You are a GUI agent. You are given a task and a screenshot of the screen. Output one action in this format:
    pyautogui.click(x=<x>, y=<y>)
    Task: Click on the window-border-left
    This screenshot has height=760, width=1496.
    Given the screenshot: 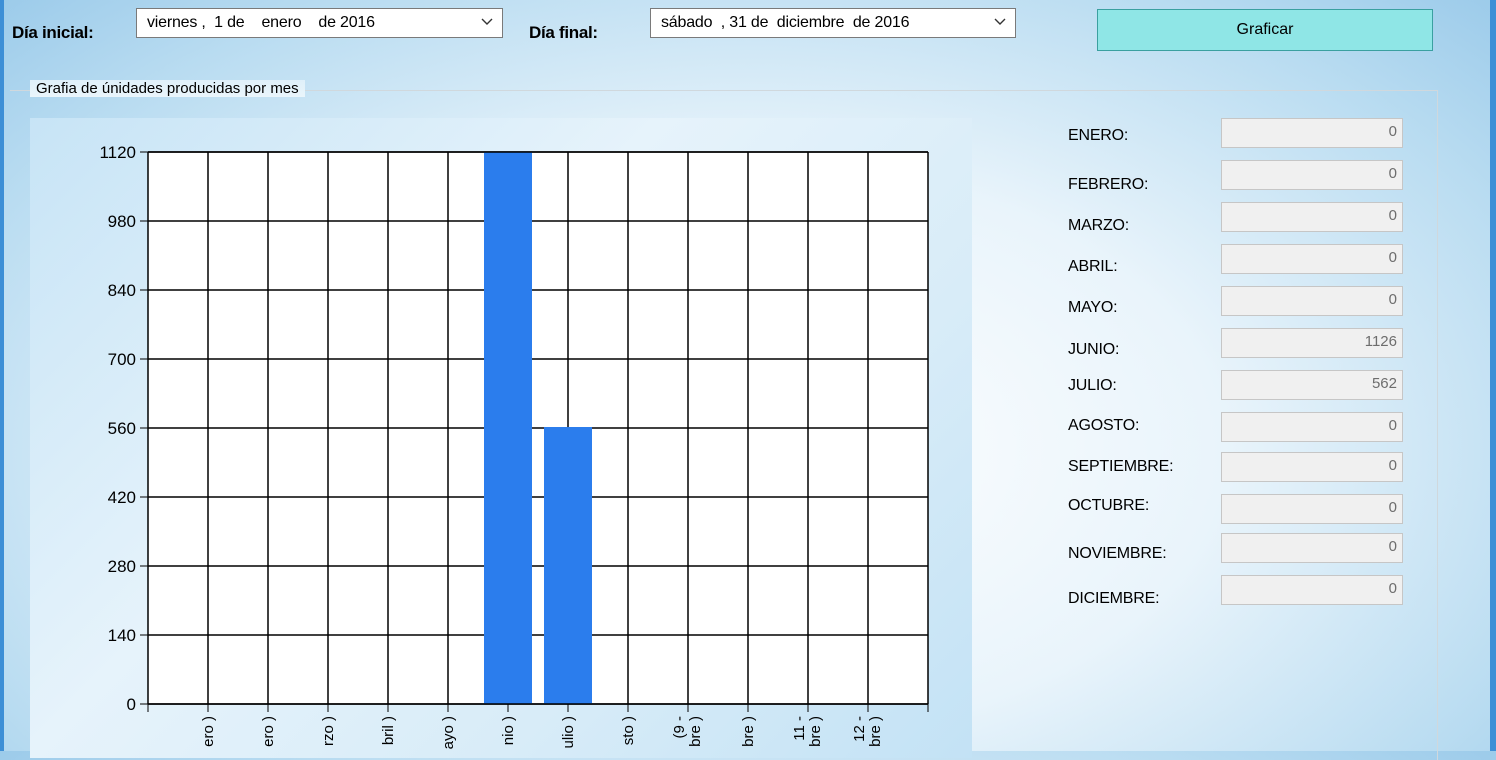 What is the action you would take?
    pyautogui.click(x=2, y=375)
    